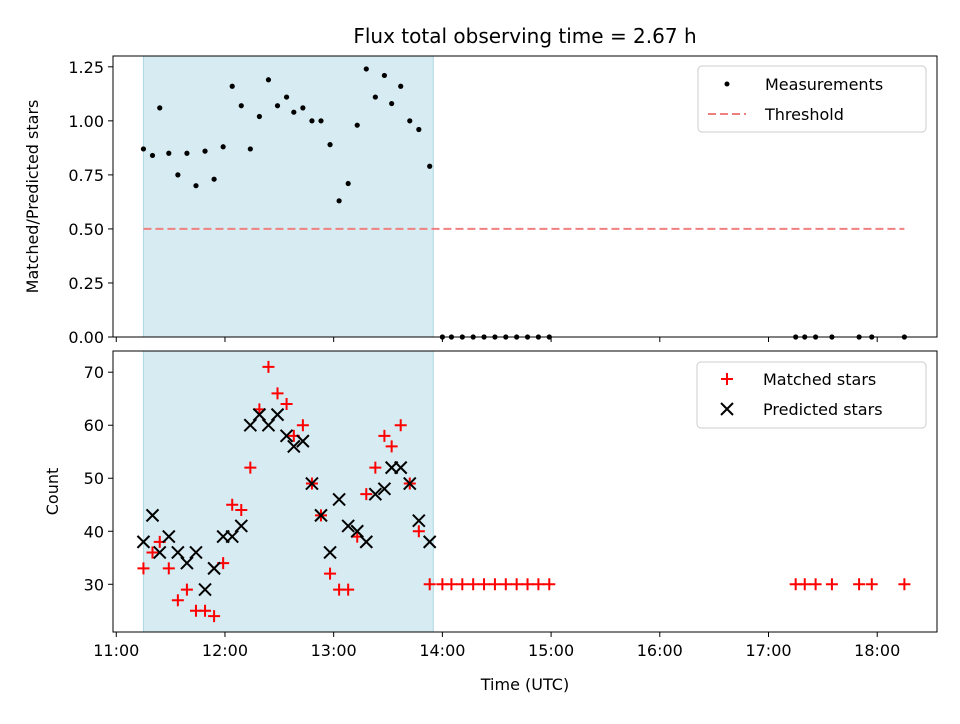  I want to click on y-tick-label: 30, so click(94, 584).